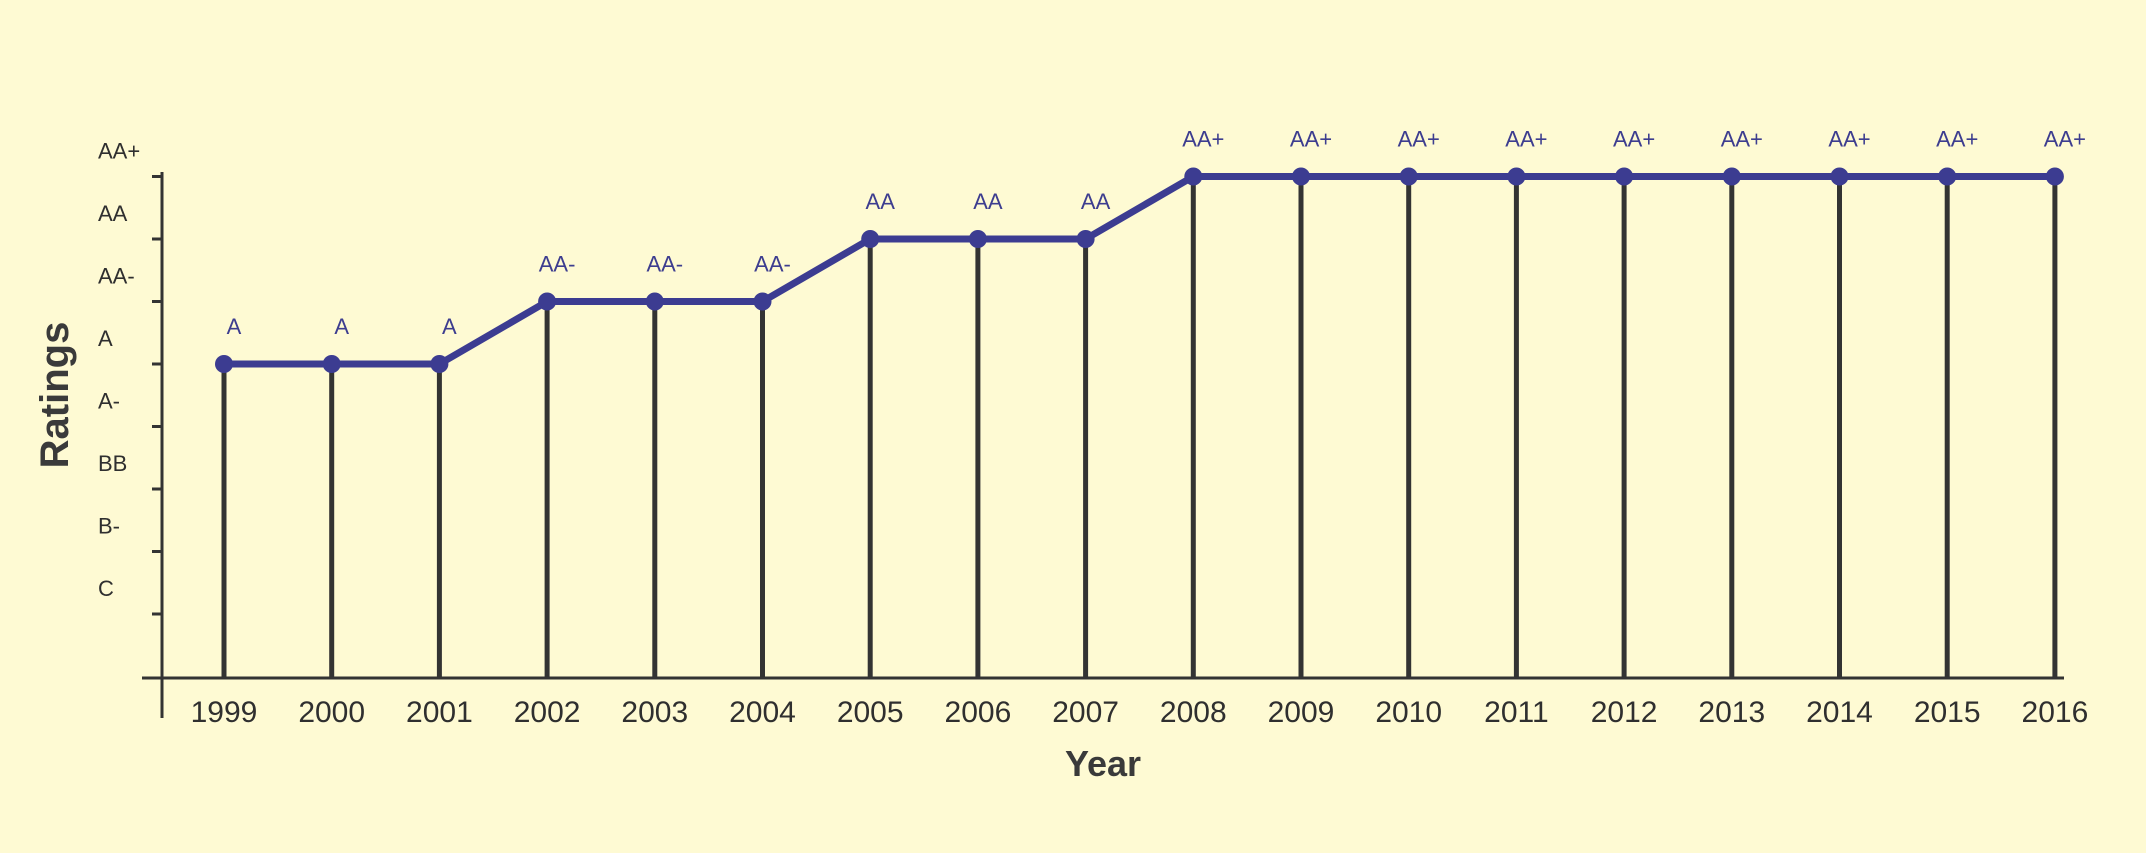 Image resolution: width=2146 pixels, height=853 pixels. I want to click on y-tick-label: C, so click(106, 588).